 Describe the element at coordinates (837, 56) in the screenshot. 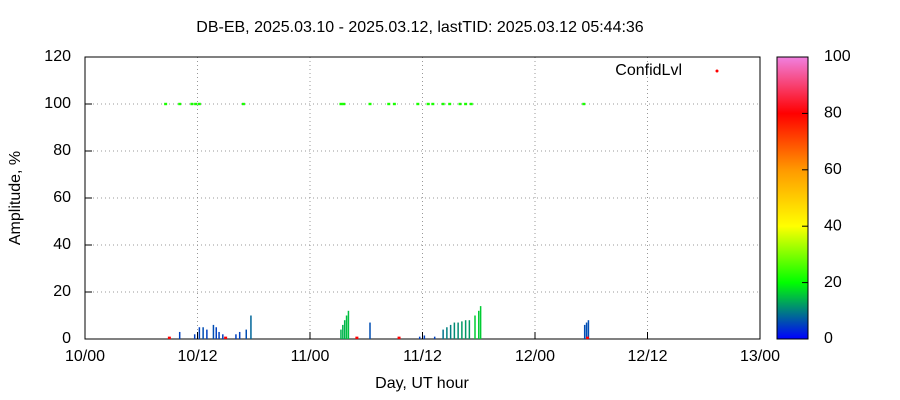

I see `colorbar-tick-label: 100` at that location.